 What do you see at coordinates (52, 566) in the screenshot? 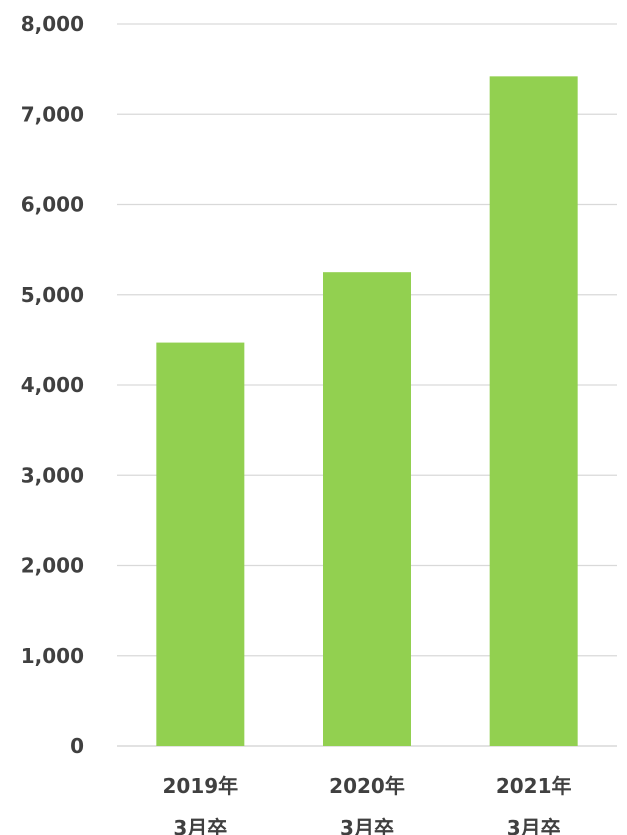
I see `y-tick-label: 2,000` at bounding box center [52, 566].